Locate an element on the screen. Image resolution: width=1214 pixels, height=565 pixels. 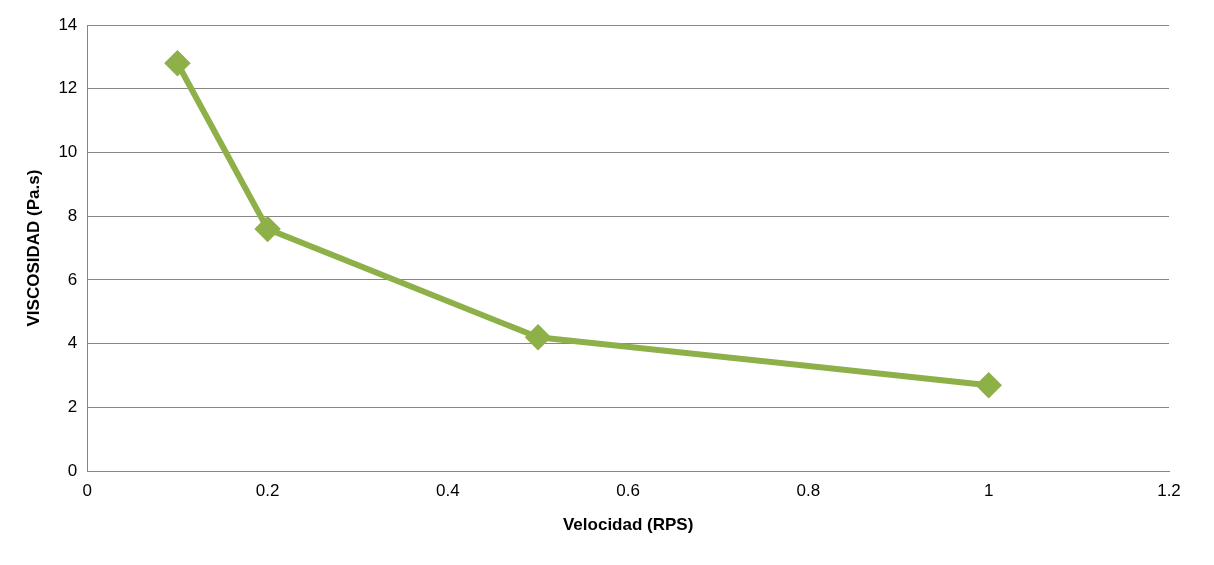
y-tick-label: 8 is located at coordinates (72, 215).